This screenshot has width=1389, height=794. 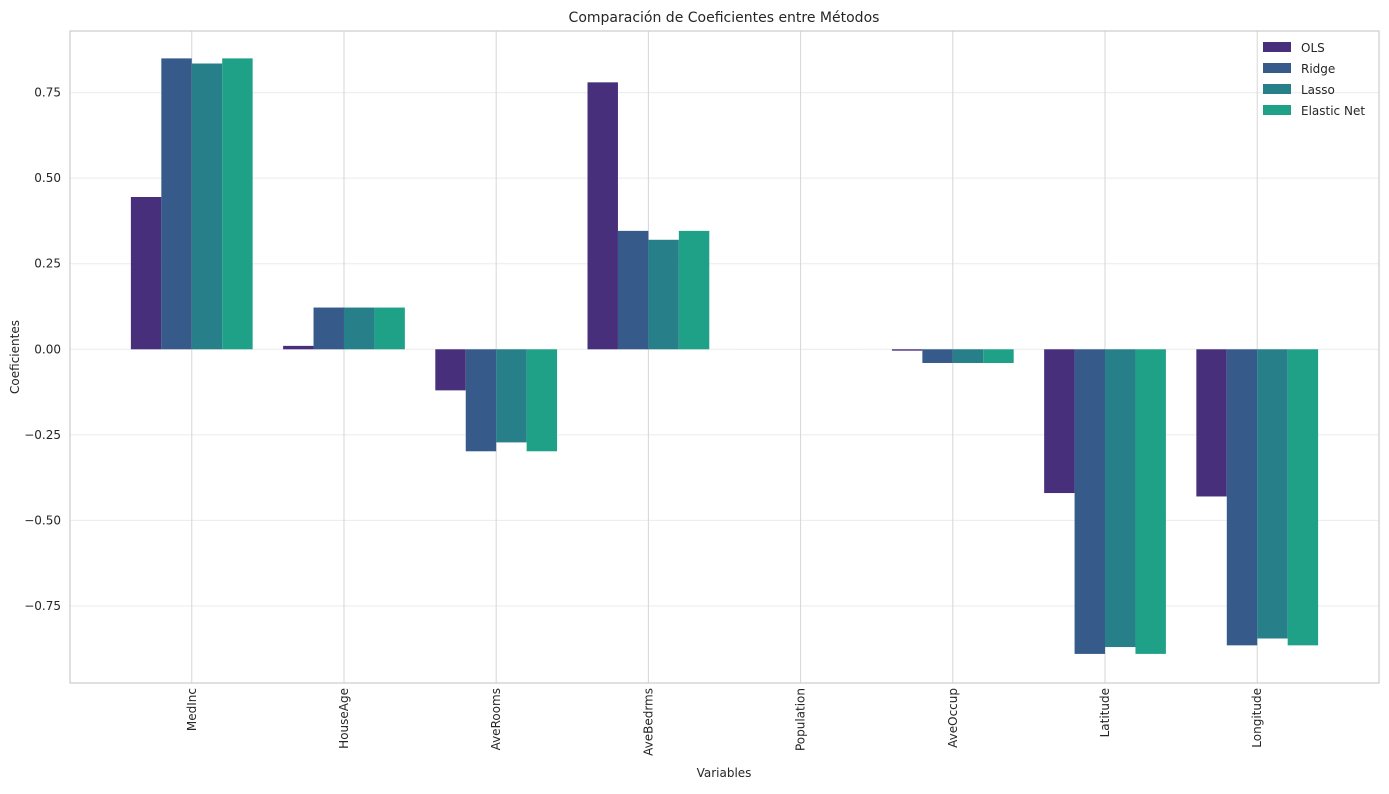 What do you see at coordinates (648, 722) in the screenshot?
I see `x-tick-label: AveBedrms` at bounding box center [648, 722].